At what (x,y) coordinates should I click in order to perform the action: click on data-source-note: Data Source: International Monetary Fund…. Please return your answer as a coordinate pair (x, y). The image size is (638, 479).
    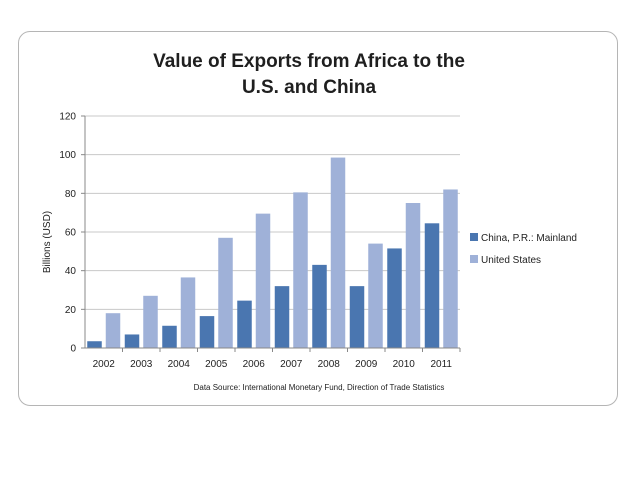
    Looking at the image, I should click on (319, 387).